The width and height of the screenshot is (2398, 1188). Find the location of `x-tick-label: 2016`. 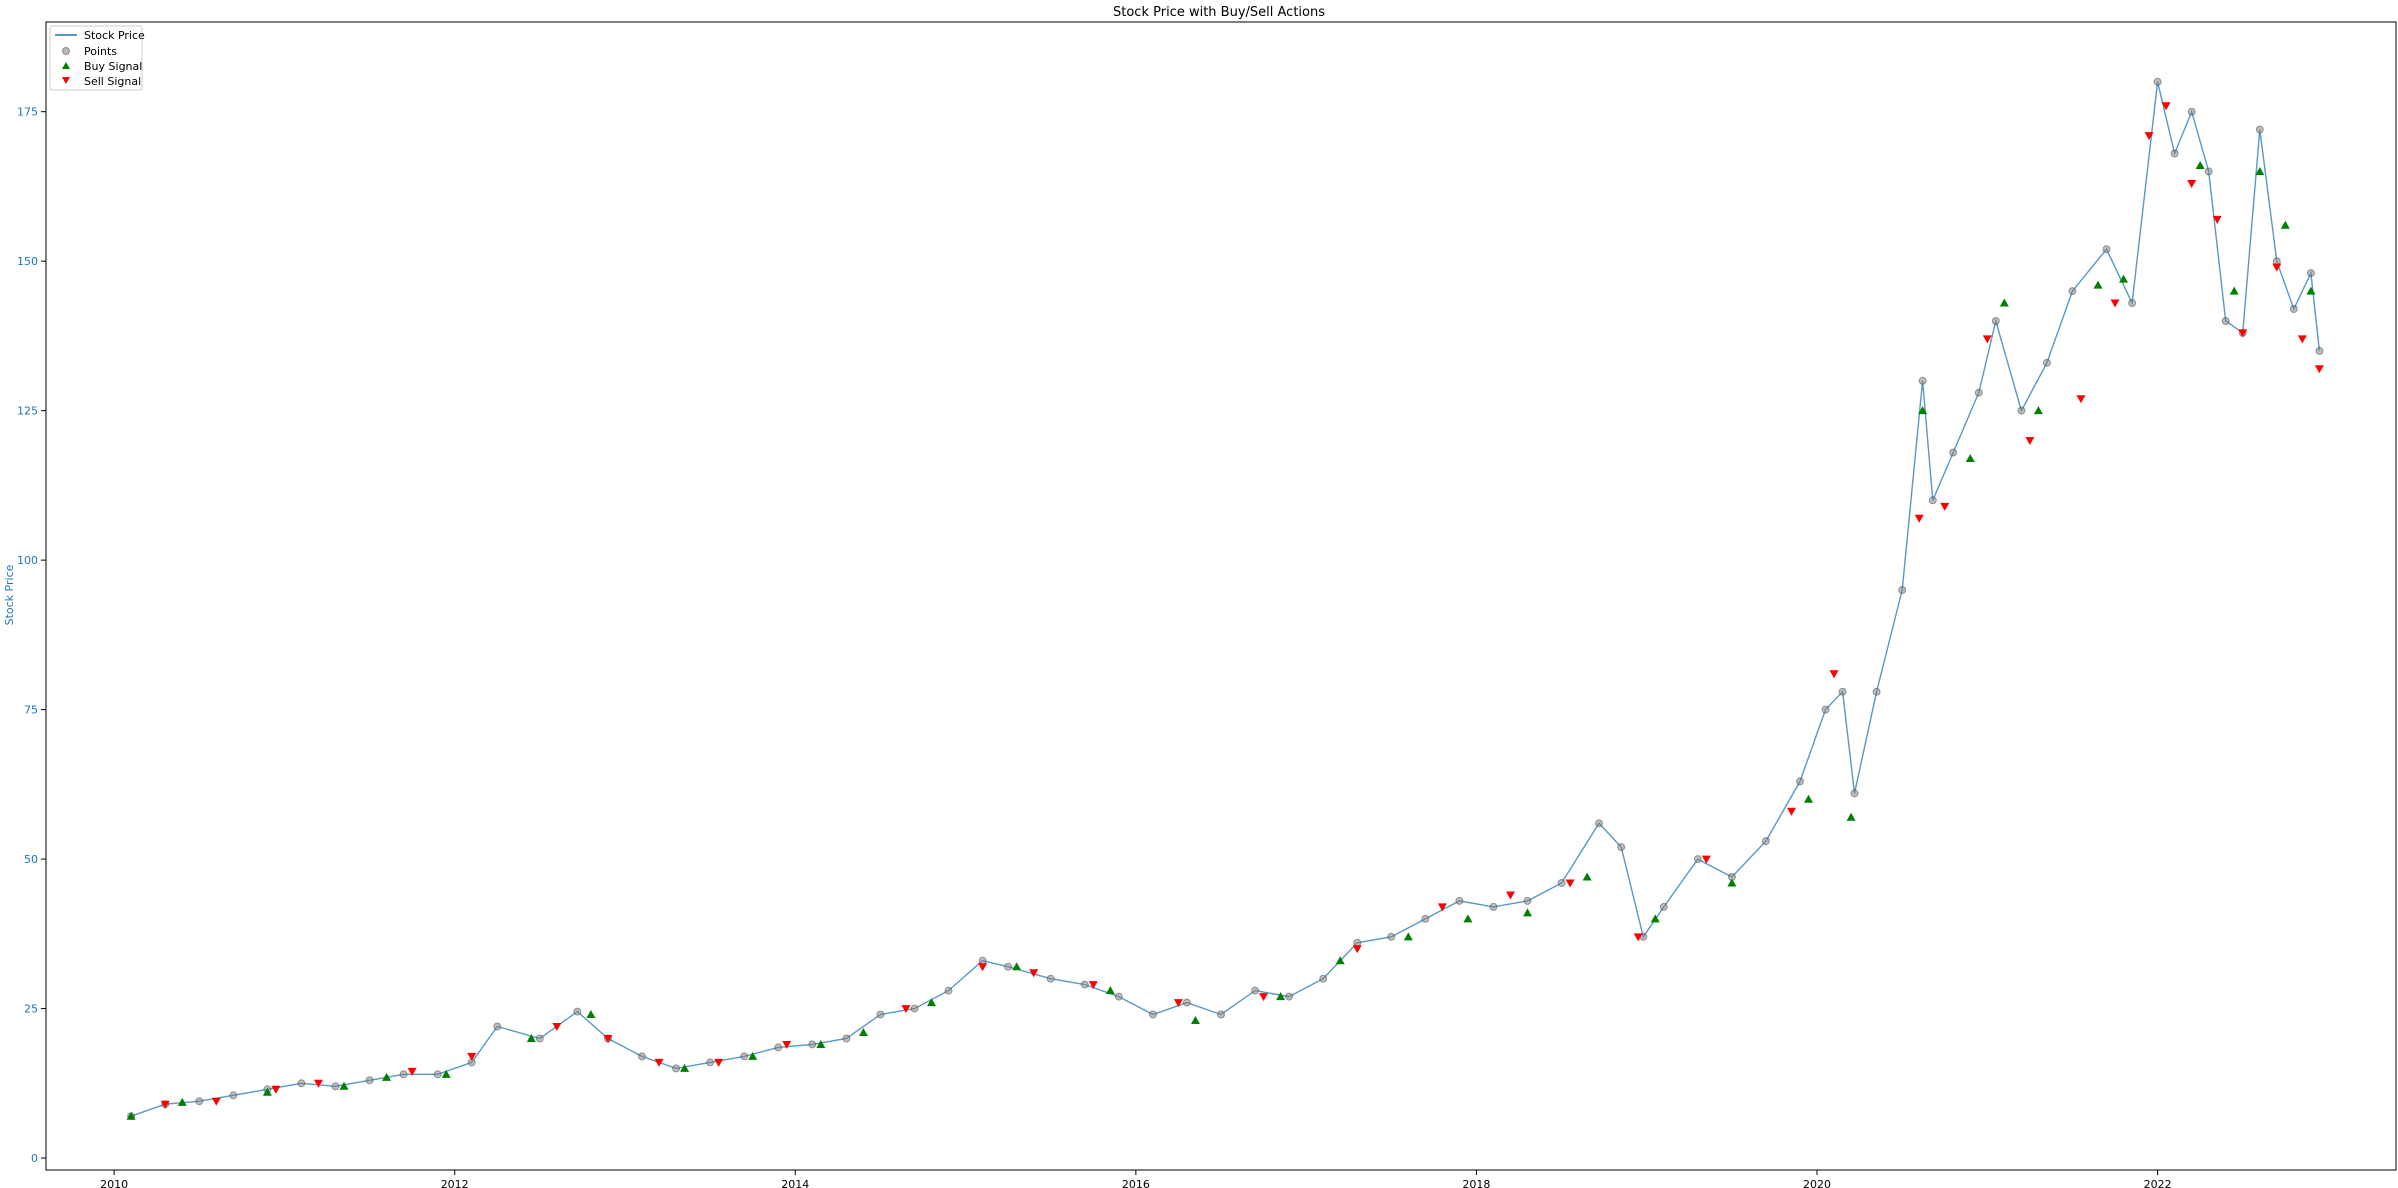

x-tick-label: 2016 is located at coordinates (1136, 1183).